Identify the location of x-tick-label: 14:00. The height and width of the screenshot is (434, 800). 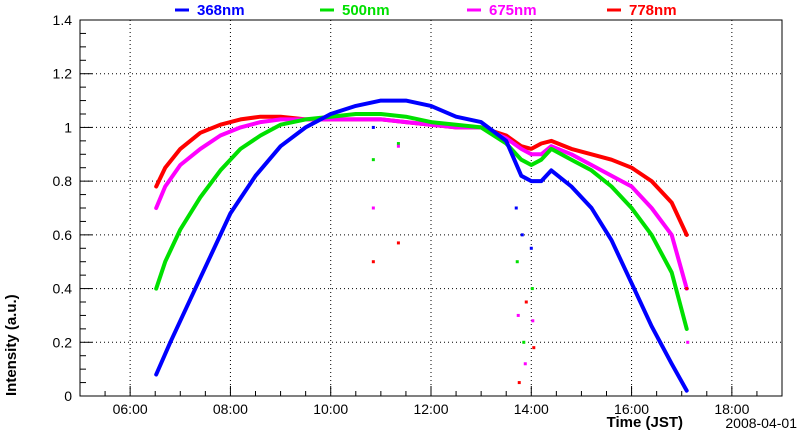
(531, 409).